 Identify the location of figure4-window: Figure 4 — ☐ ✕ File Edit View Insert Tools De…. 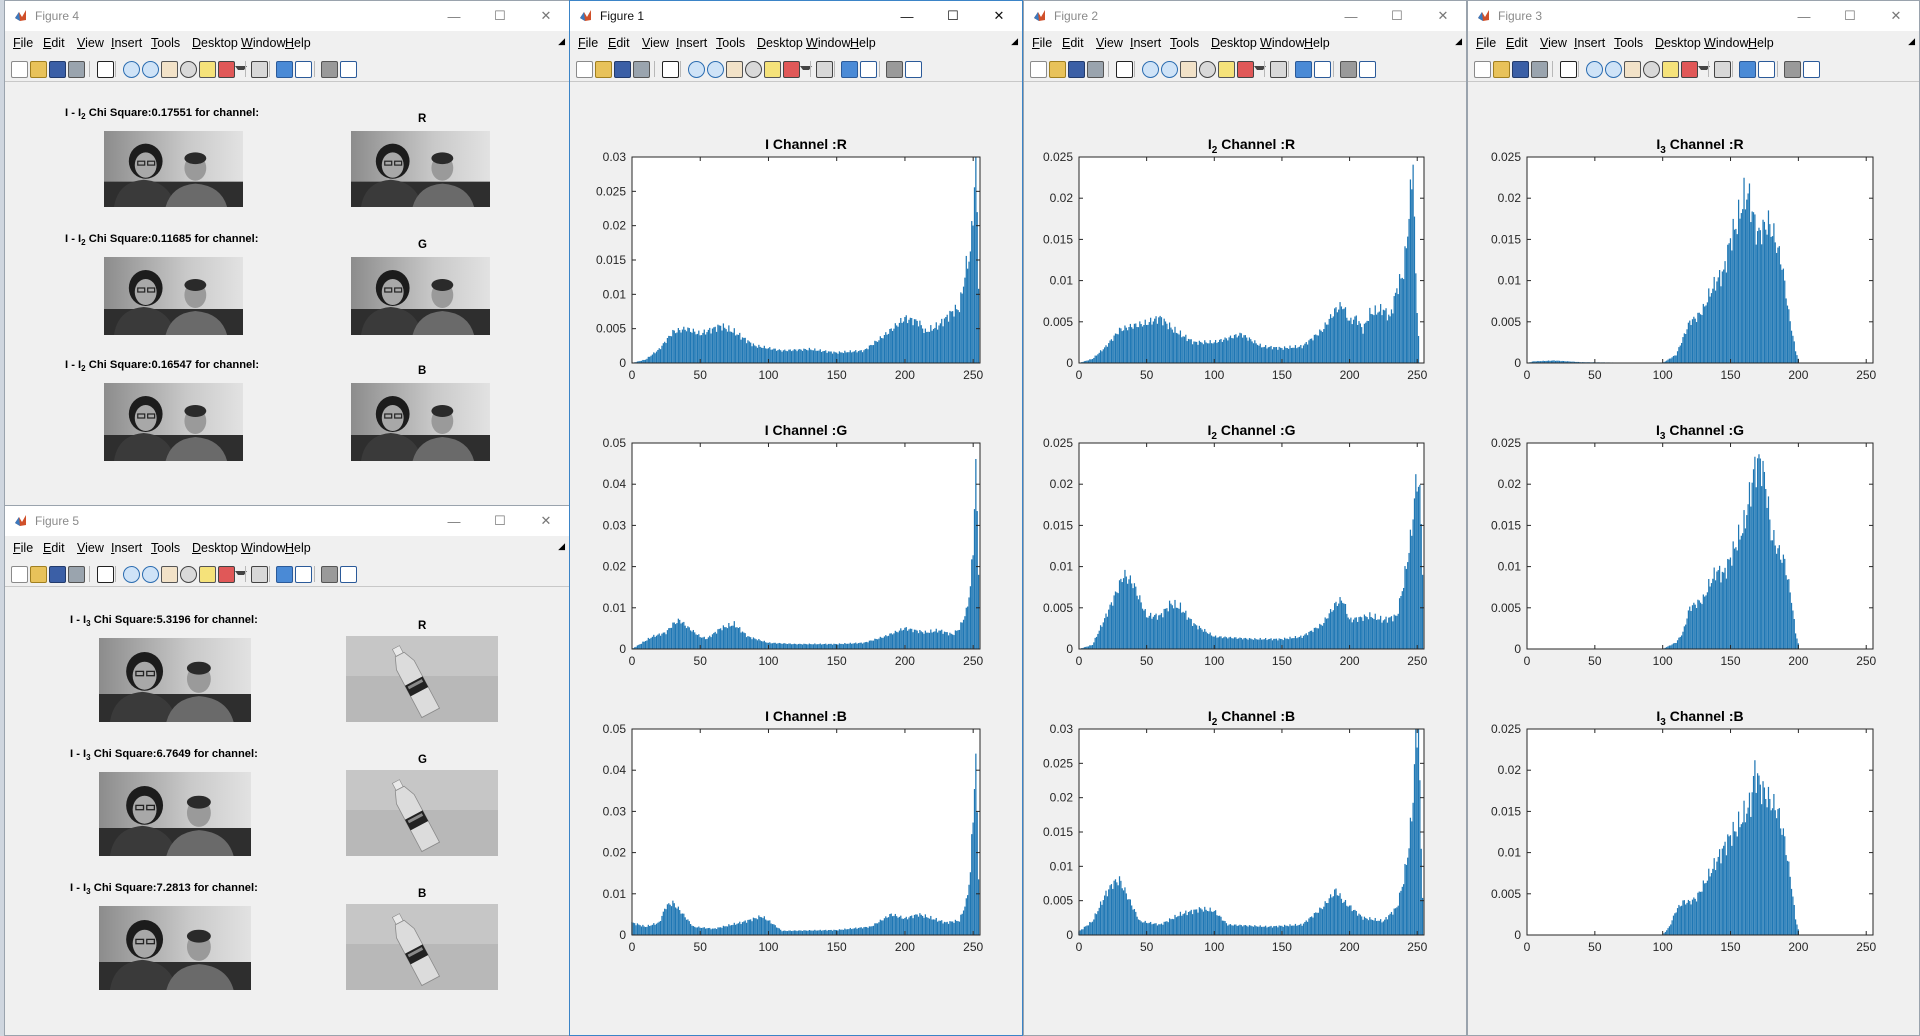
(287, 253).